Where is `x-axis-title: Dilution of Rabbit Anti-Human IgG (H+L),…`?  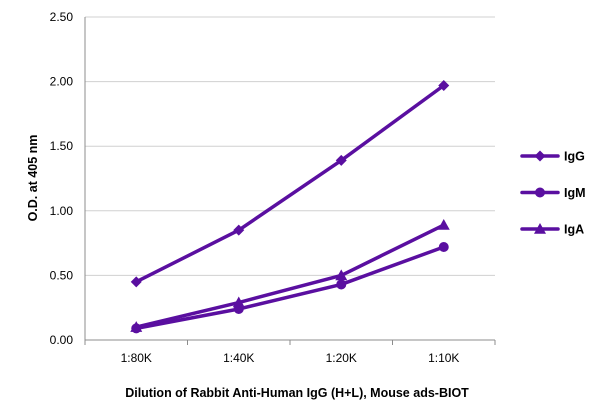 x-axis-title: Dilution of Rabbit Anti-Human IgG (H+L),… is located at coordinates (297, 393).